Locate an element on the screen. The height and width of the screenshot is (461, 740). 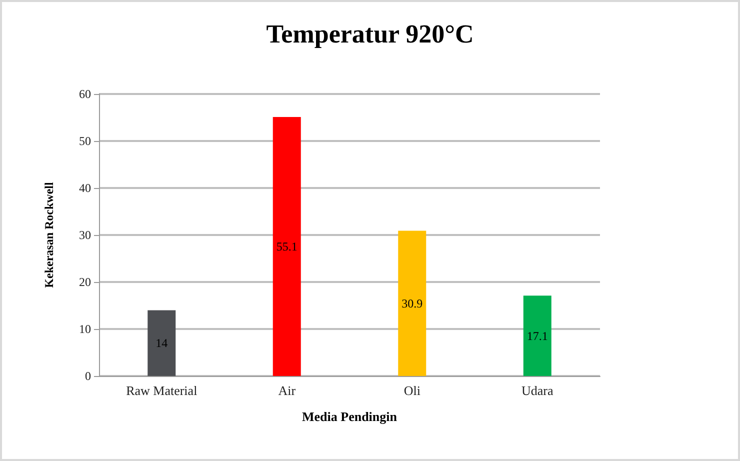
data-label: 17.1 is located at coordinates (537, 335).